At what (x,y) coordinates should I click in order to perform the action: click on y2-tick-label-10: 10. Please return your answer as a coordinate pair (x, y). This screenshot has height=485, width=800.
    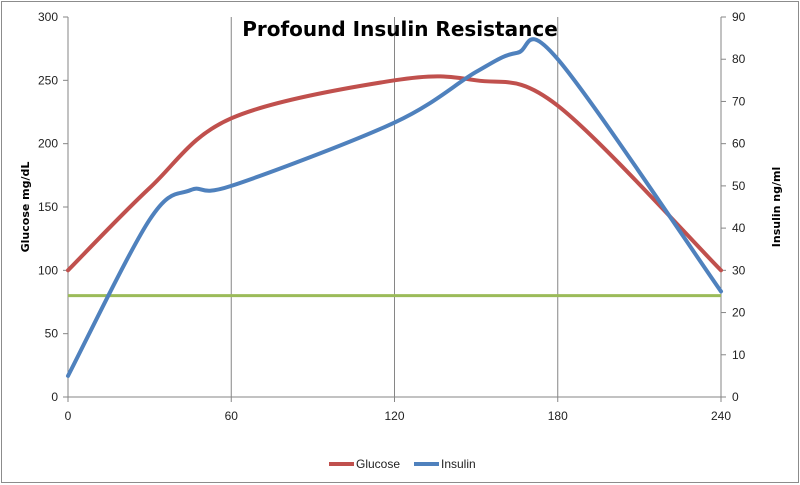
    Looking at the image, I should click on (739, 355).